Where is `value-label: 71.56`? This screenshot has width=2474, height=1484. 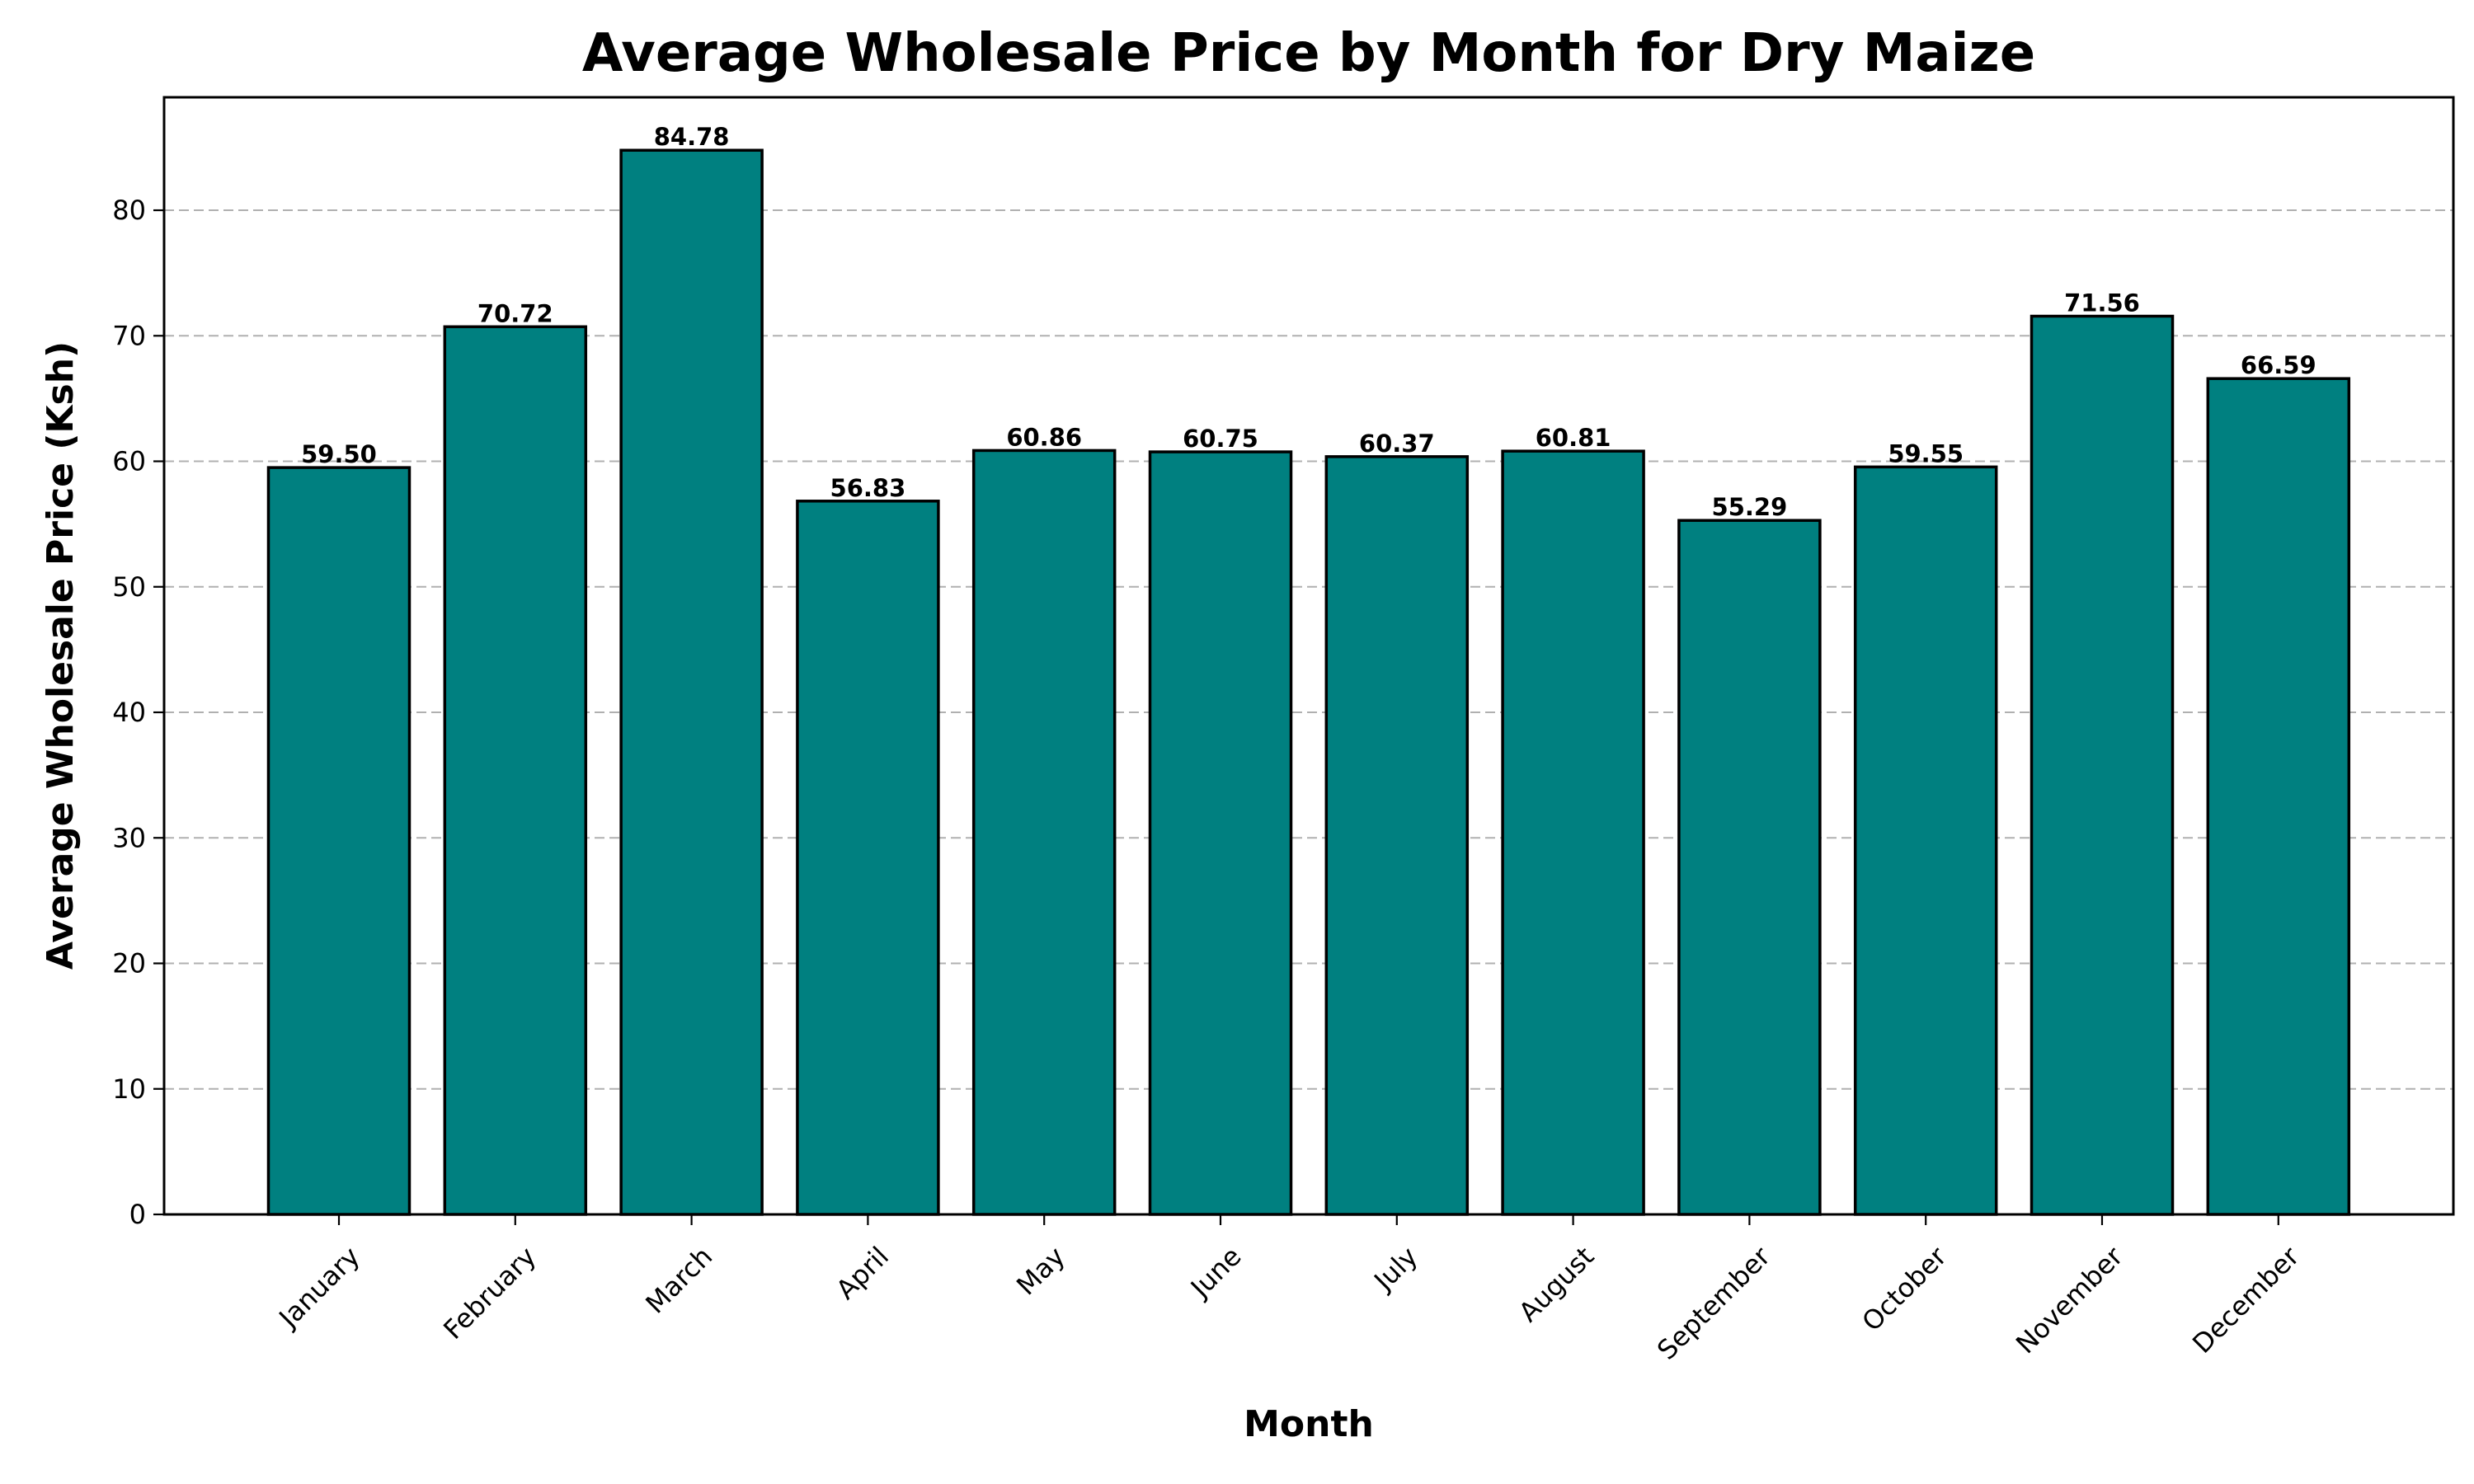
value-label: 71.56 is located at coordinates (2102, 303).